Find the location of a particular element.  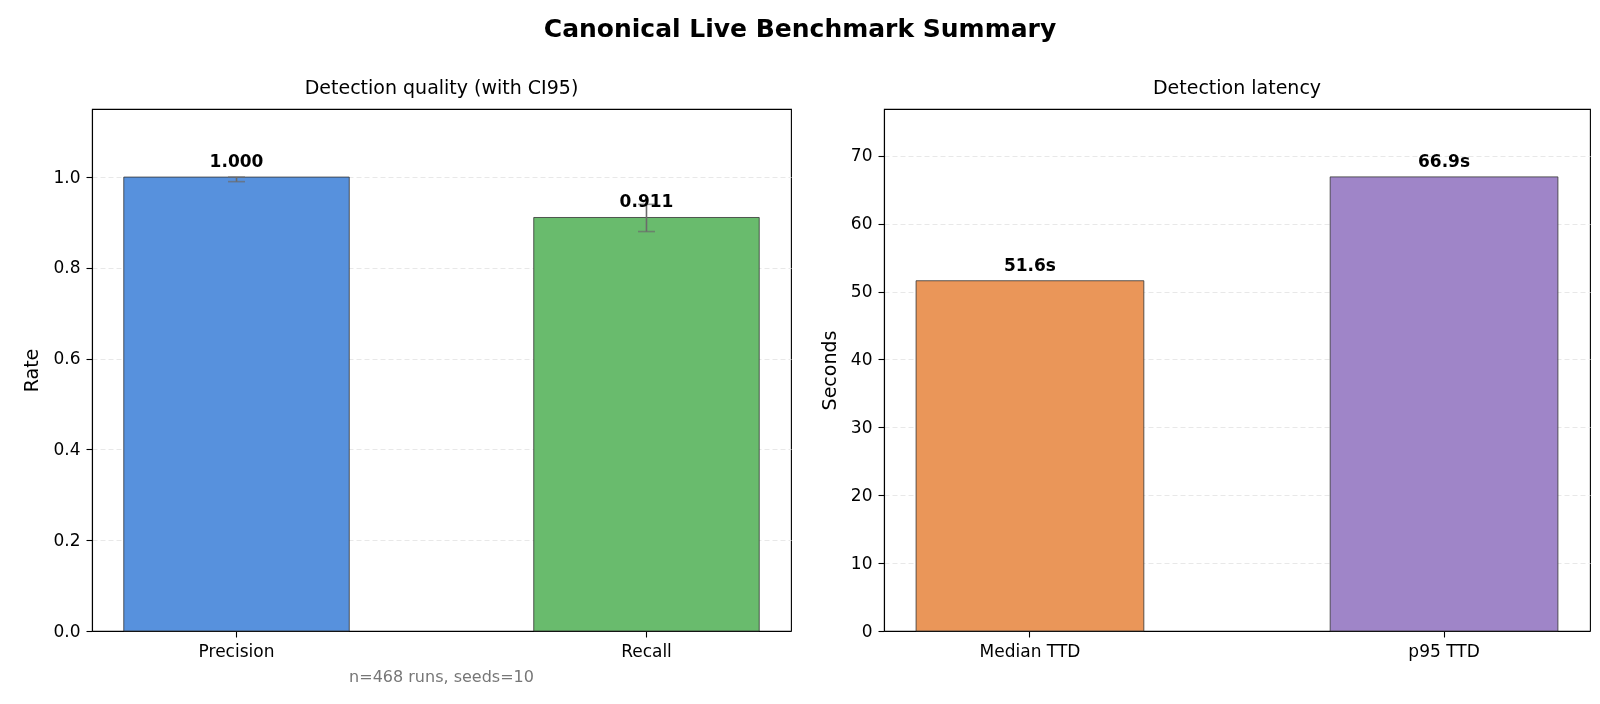

y-tick-label: 0.4 is located at coordinates (67, 448).